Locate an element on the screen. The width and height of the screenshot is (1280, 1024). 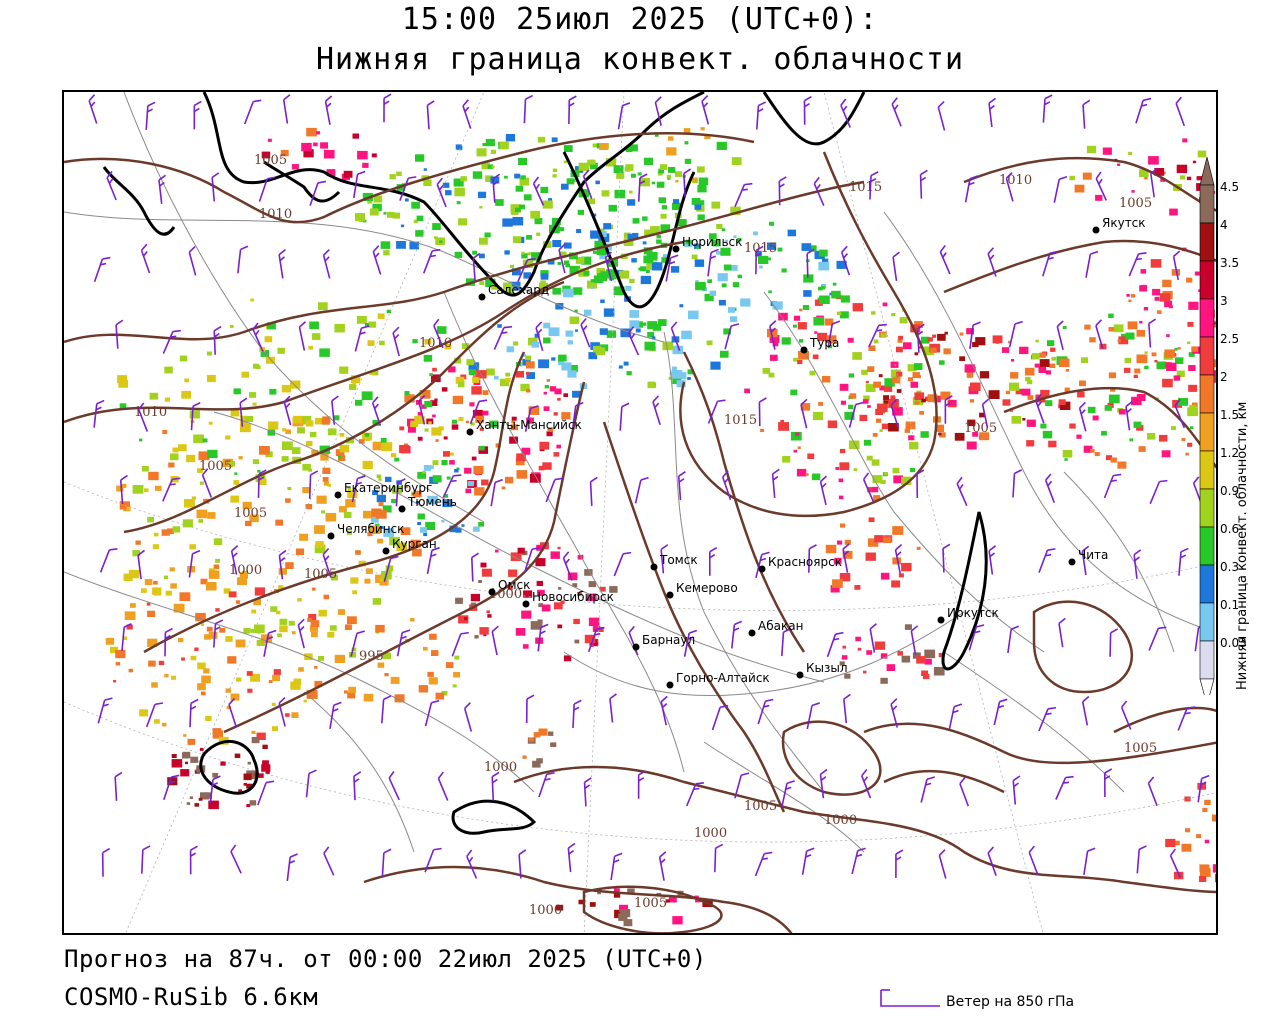
colorbar-tick-label: 1.2 is located at coordinates (1229, 453).